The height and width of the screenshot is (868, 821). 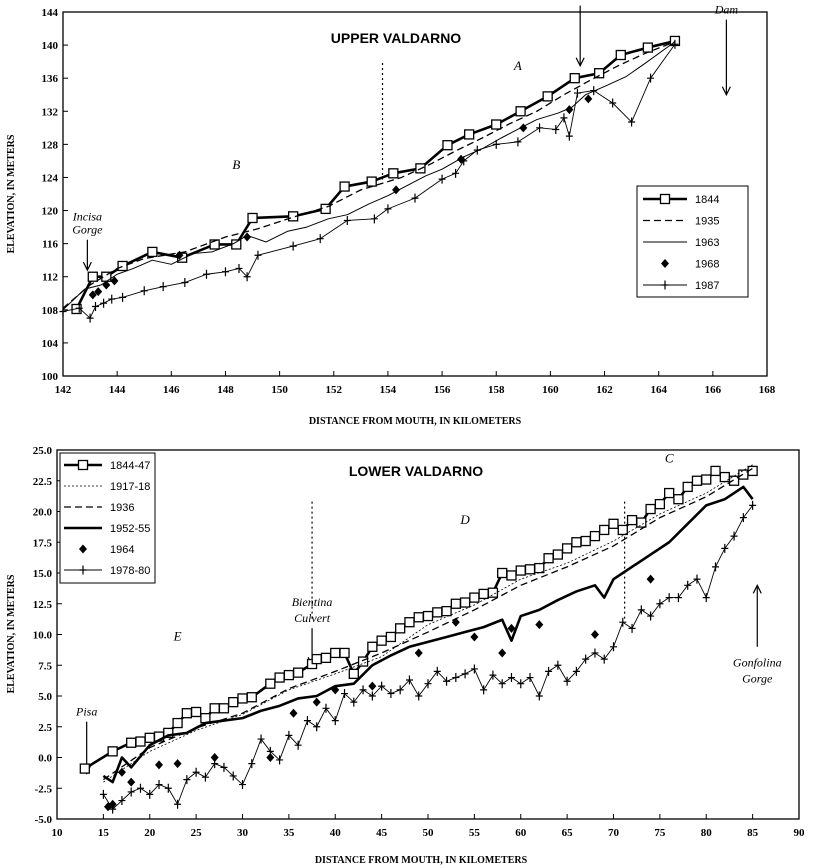 What do you see at coordinates (289, 833) in the screenshot?
I see `x-tick-label: 35` at bounding box center [289, 833].